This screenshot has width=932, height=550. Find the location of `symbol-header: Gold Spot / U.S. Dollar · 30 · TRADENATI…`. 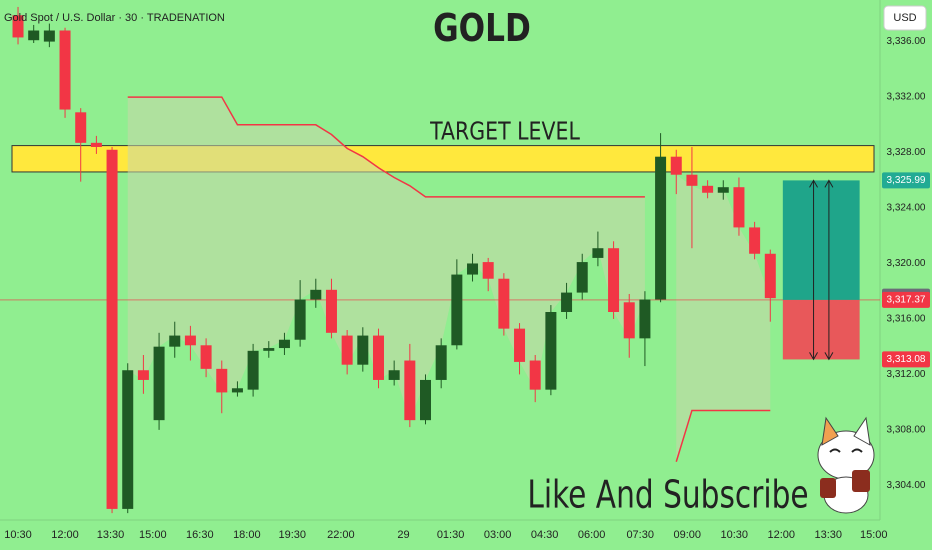

symbol-header: Gold Spot / U.S. Dollar · 30 · TRADENATI… is located at coordinates (114, 18).